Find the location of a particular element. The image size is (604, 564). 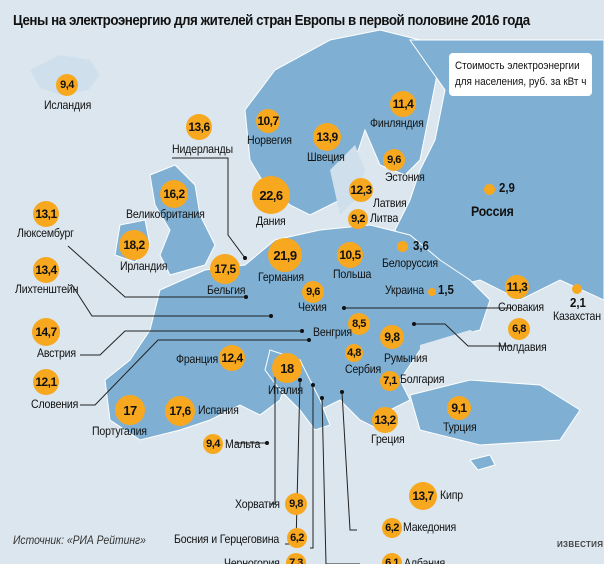

label-serbia: Сербия is located at coordinates (363, 369).